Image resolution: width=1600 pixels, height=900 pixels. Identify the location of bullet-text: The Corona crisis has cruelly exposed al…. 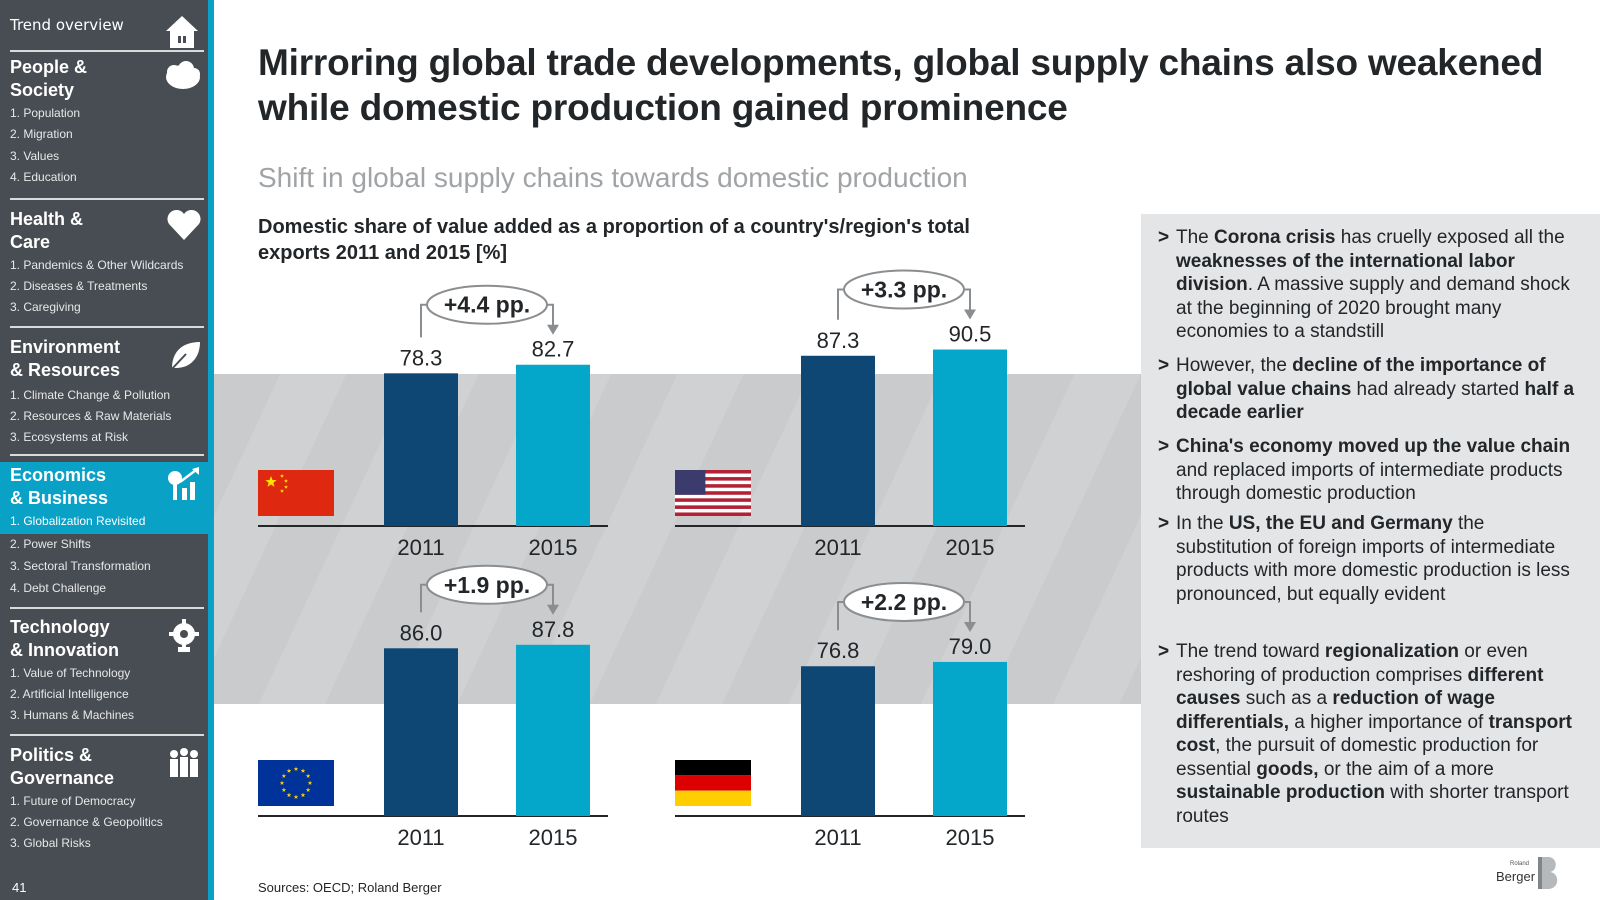
(1373, 284).